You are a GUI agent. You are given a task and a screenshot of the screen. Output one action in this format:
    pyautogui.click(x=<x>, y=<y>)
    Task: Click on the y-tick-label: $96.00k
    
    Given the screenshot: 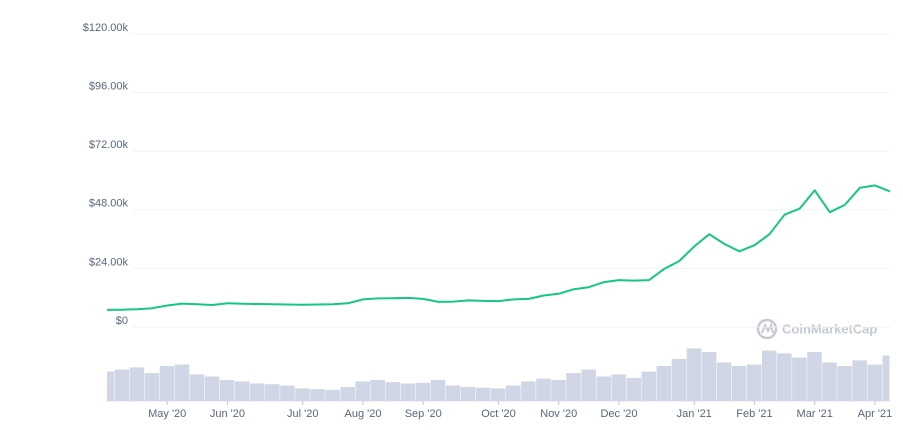 What is the action you would take?
    pyautogui.click(x=109, y=87)
    